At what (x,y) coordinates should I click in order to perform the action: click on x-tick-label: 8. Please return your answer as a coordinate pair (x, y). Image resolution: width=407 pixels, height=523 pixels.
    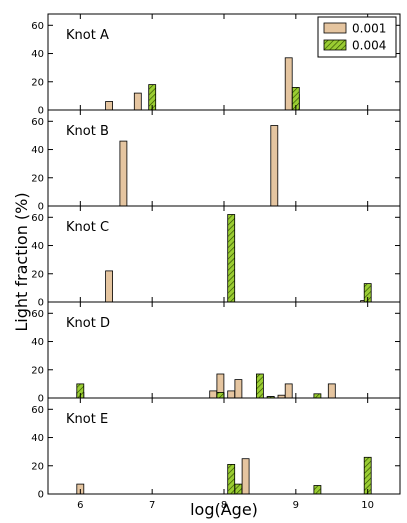
    Looking at the image, I should click on (224, 505).